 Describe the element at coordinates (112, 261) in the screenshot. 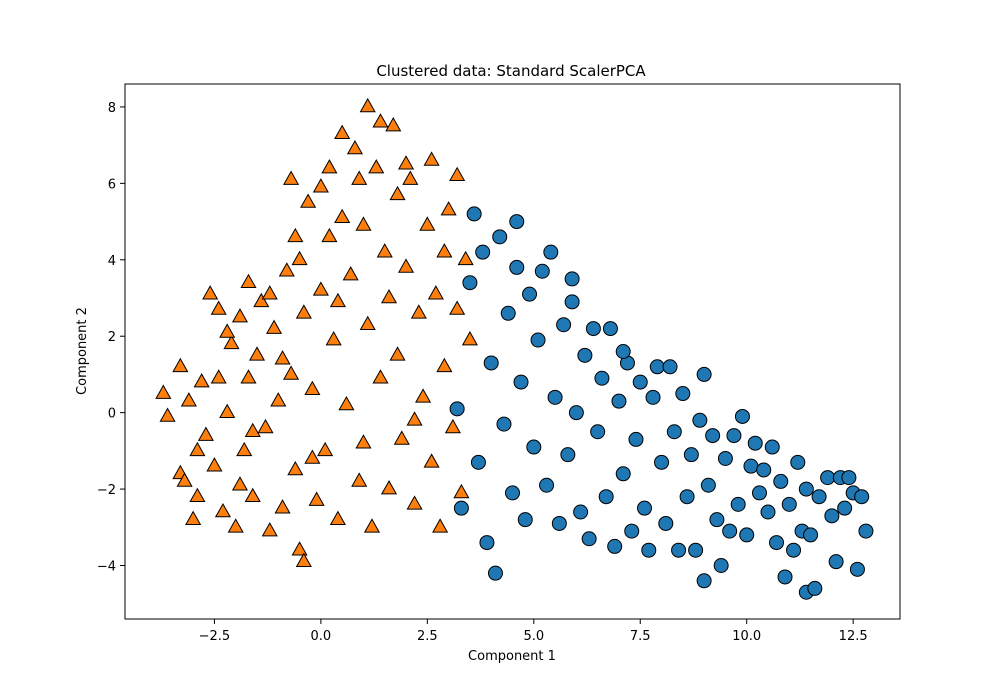

I see `y-tick-label: 4` at that location.